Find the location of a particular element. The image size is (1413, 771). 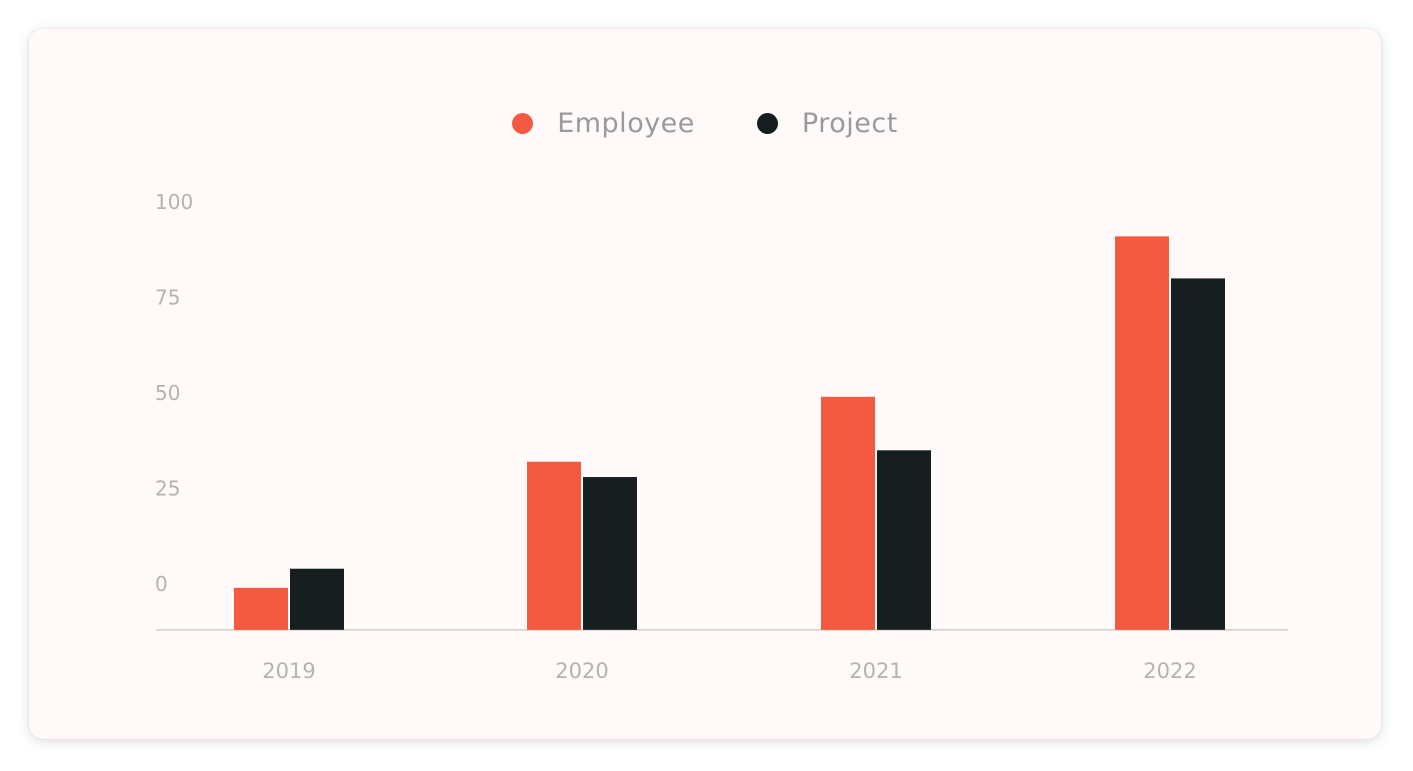

bar-employee-2021 is located at coordinates (848, 513).